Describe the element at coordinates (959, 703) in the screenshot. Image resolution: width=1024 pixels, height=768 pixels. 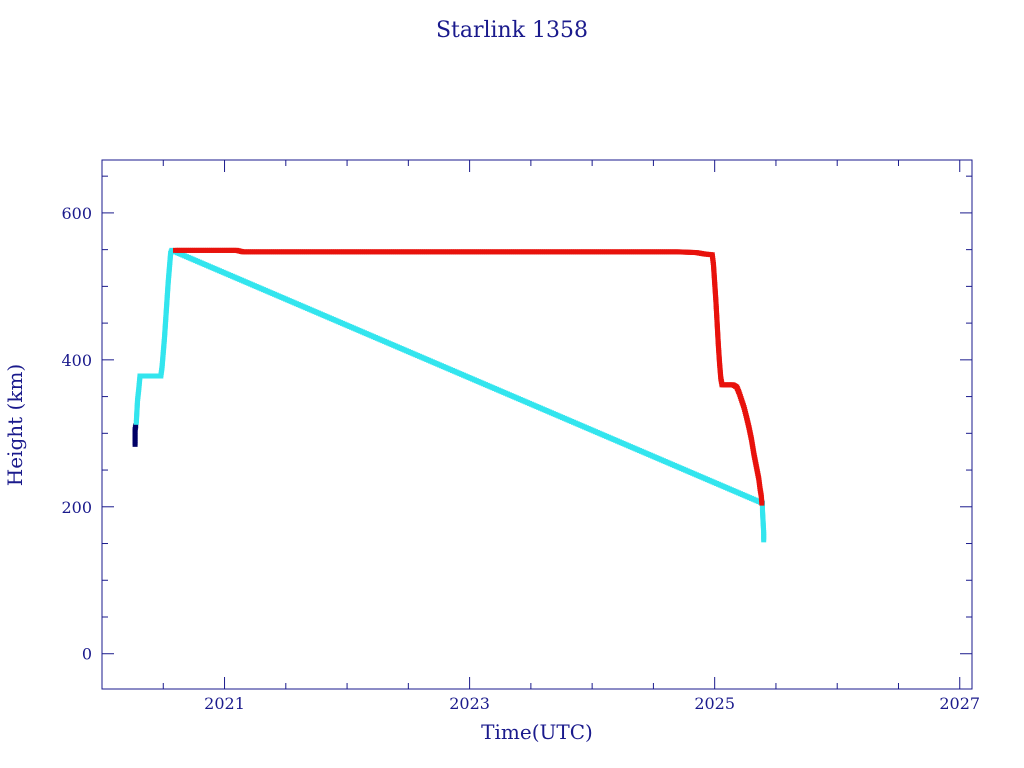
I see `x-tick-label: 2027` at that location.